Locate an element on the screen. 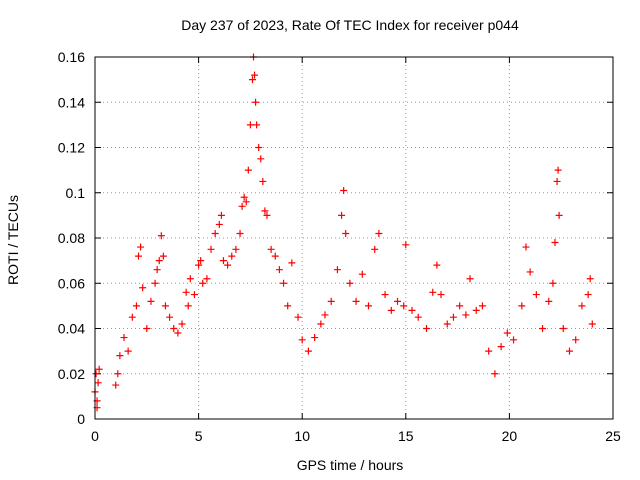  x-tick-label: 25 is located at coordinates (613, 436).